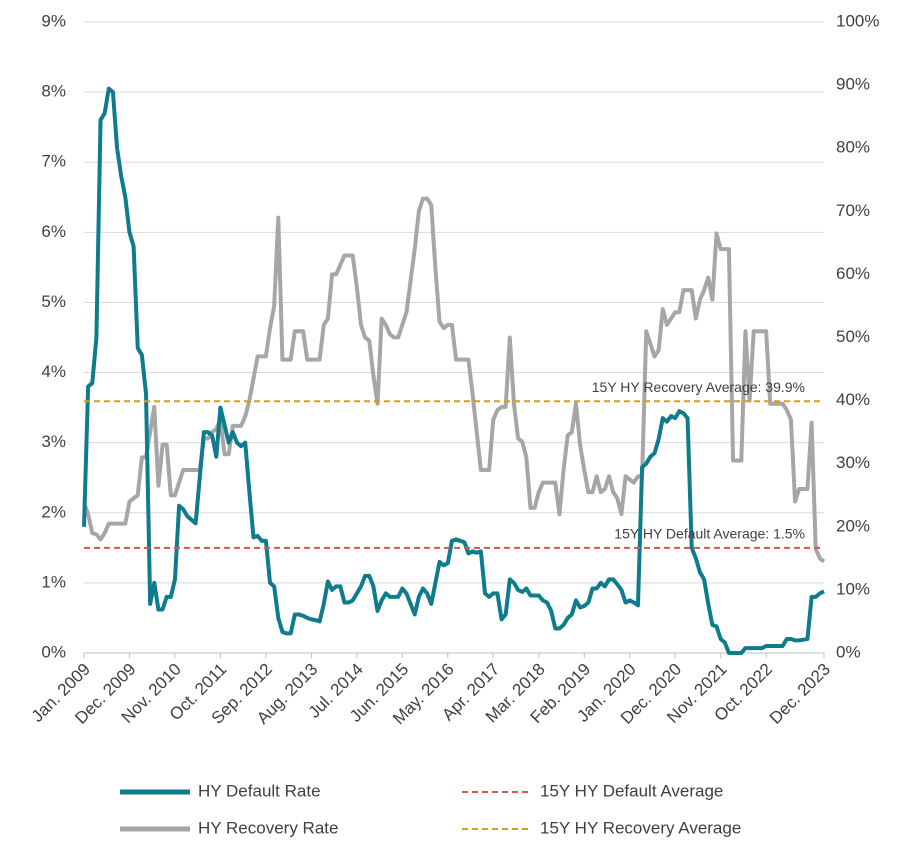 The image size is (899, 841). What do you see at coordinates (857, 20) in the screenshot?
I see `y2-tick-label: 100%` at bounding box center [857, 20].